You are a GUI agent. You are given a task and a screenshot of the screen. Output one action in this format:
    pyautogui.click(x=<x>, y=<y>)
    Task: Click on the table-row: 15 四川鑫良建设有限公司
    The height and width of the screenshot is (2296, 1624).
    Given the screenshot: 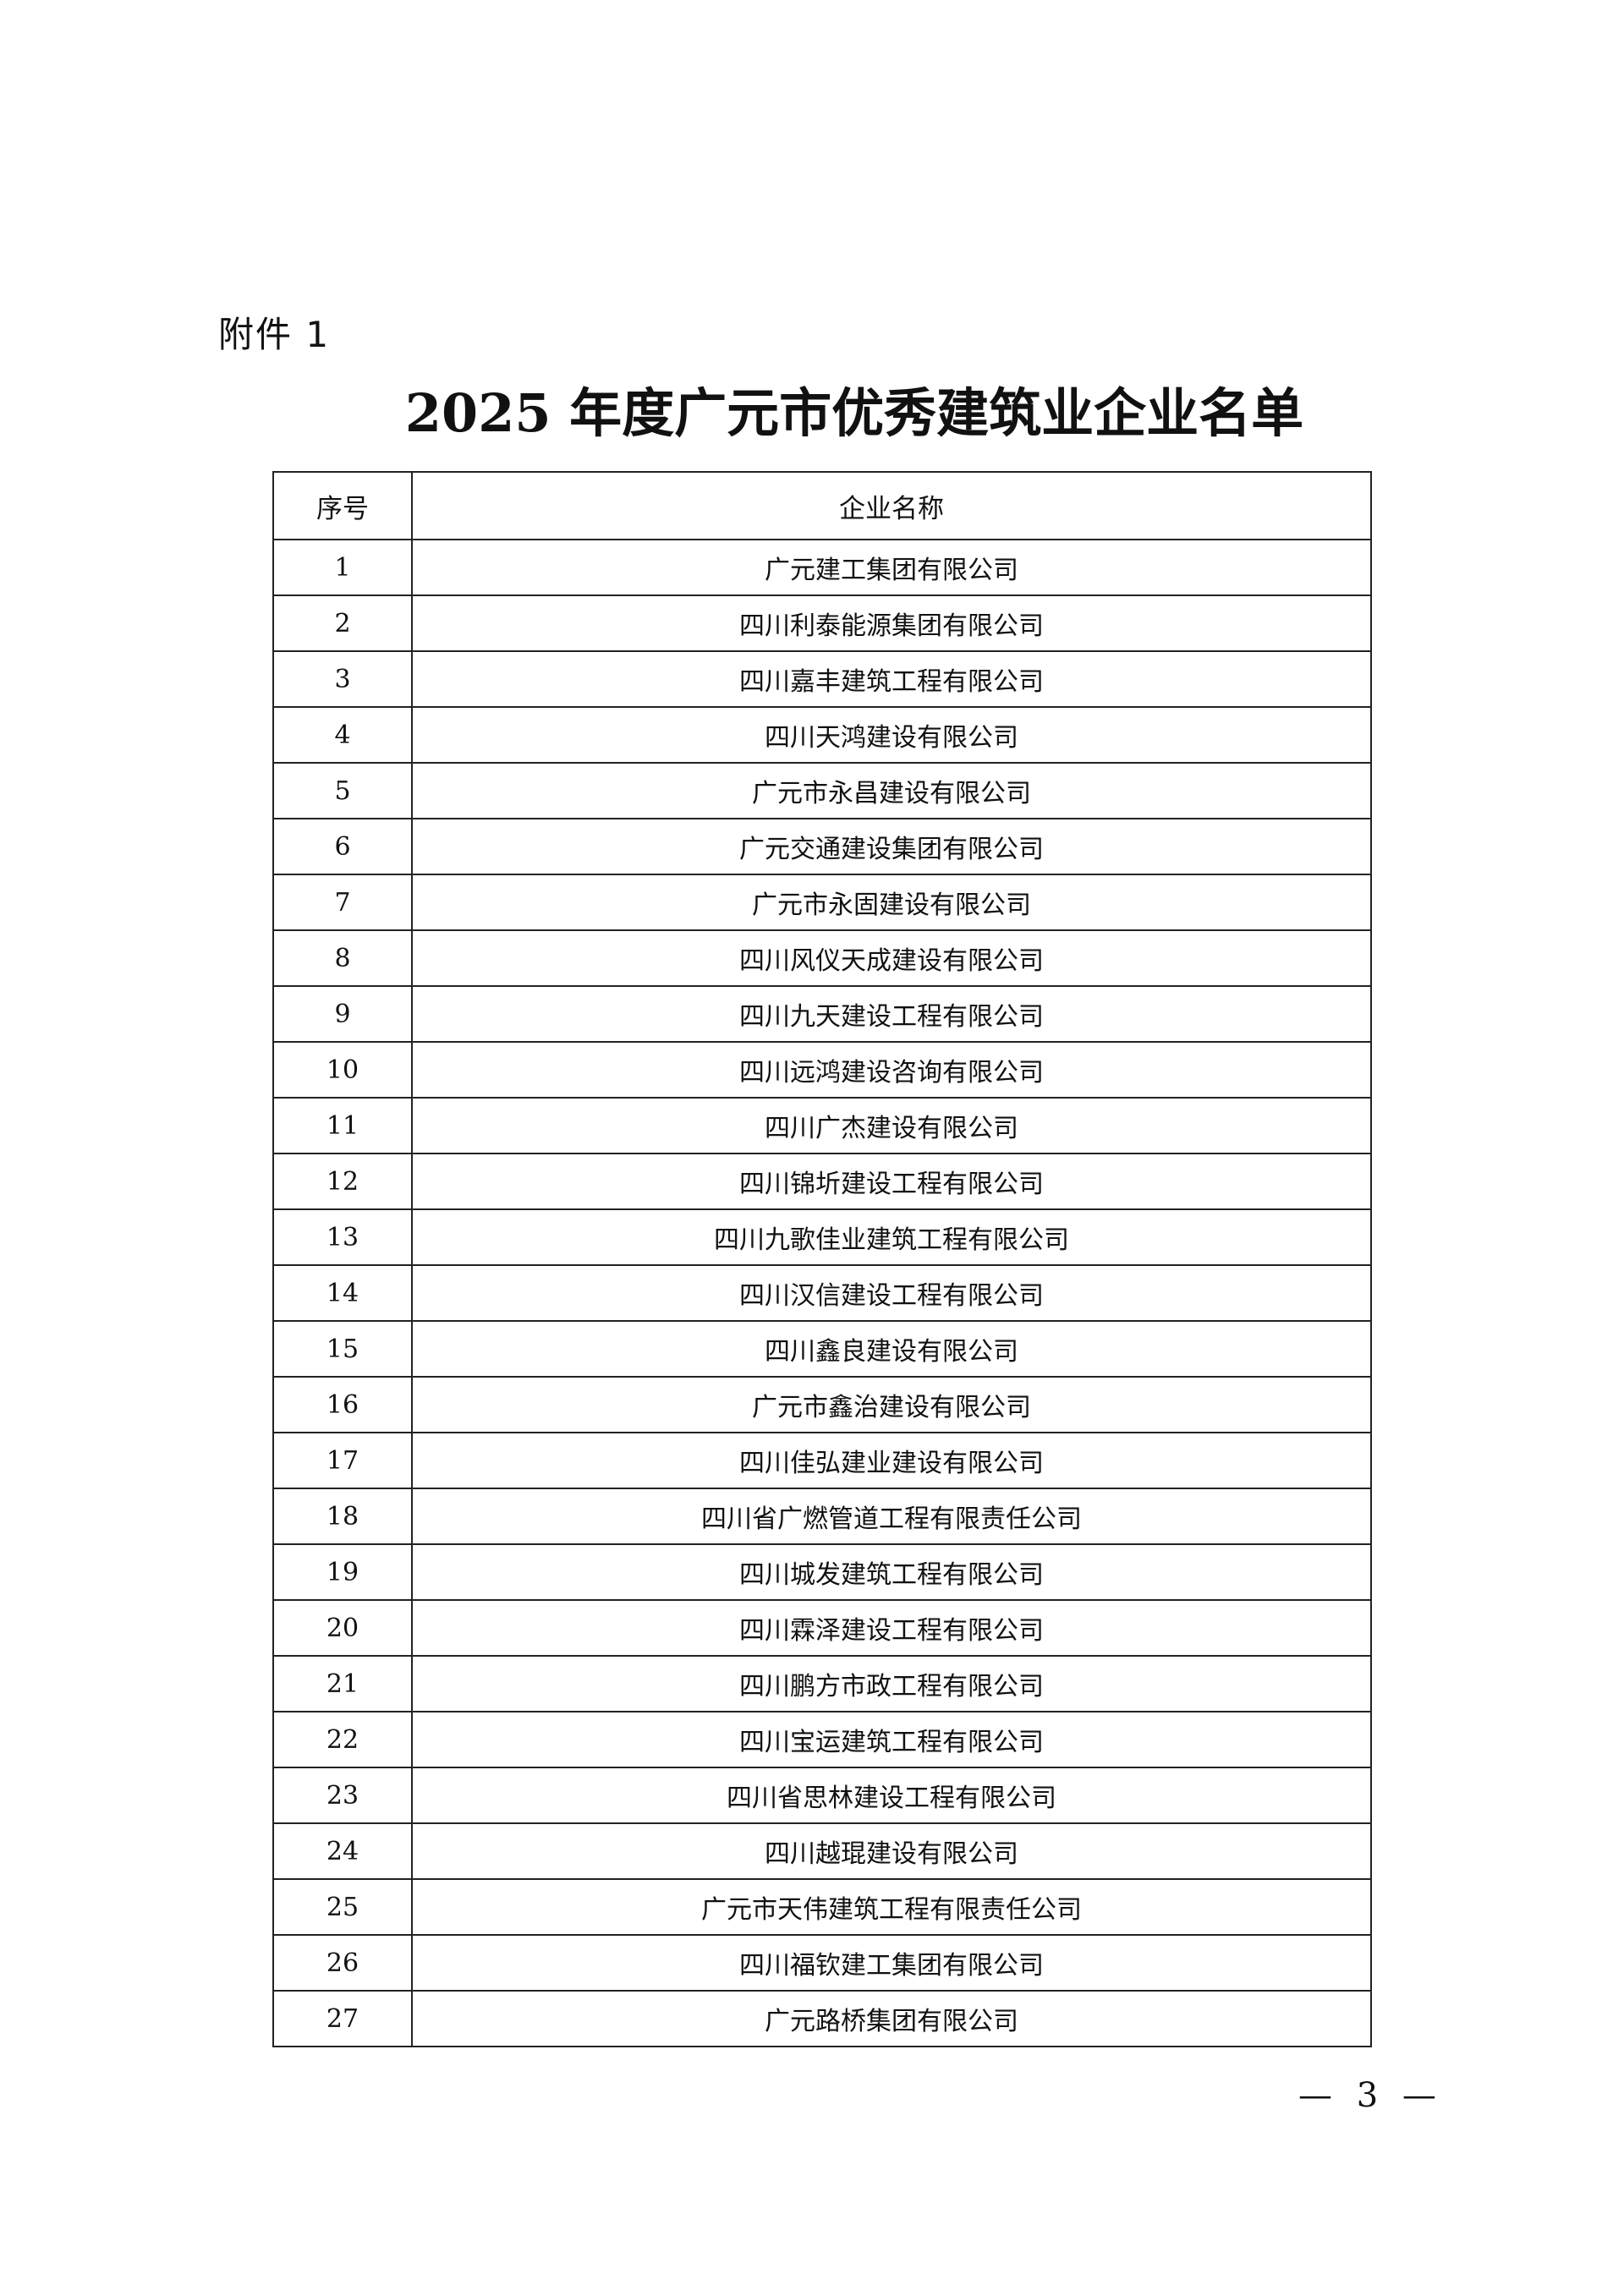 What is the action you would take?
    pyautogui.click(x=822, y=1349)
    